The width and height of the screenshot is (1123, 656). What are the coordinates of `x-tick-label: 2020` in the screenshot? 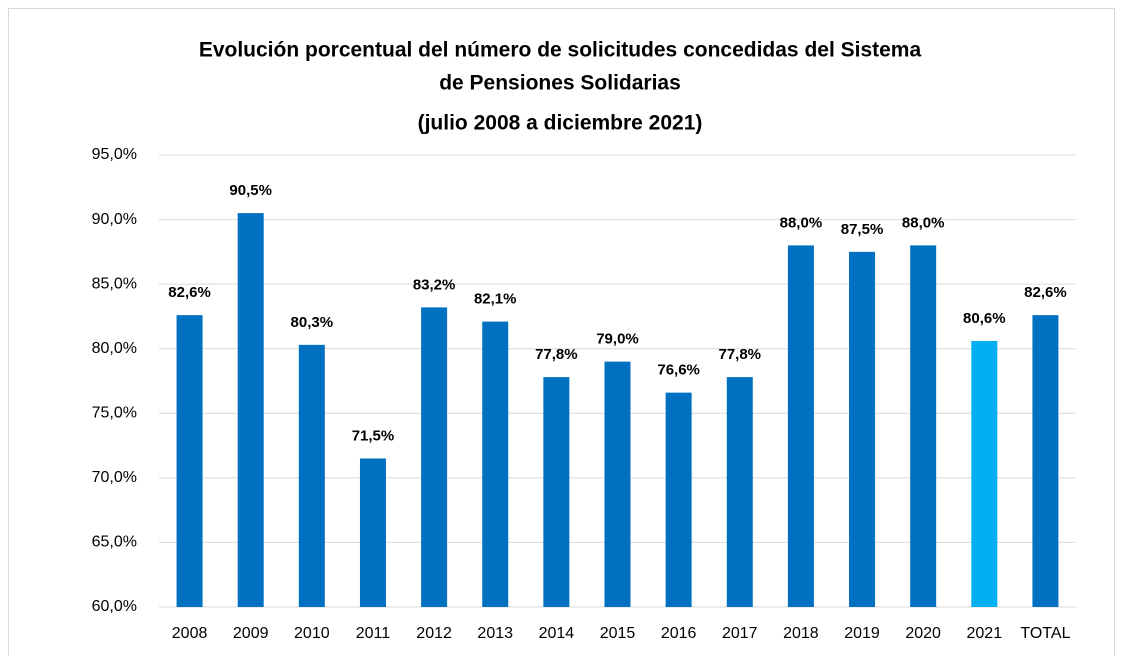 It's located at (923, 633).